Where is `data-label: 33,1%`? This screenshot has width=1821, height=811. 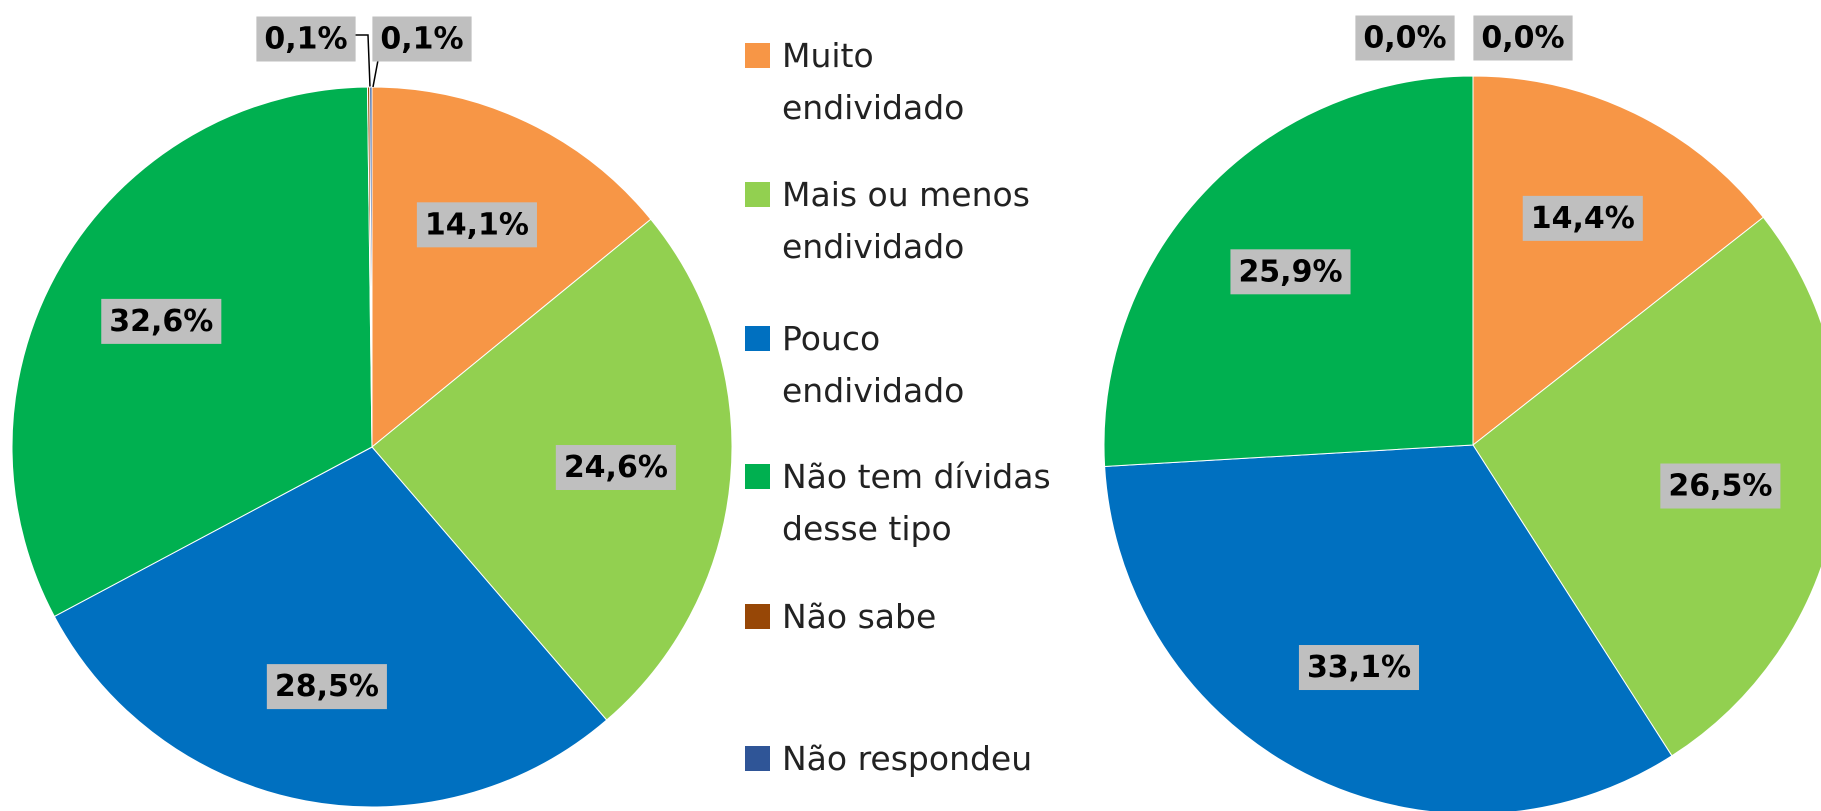 data-label: 33,1% is located at coordinates (1359, 668).